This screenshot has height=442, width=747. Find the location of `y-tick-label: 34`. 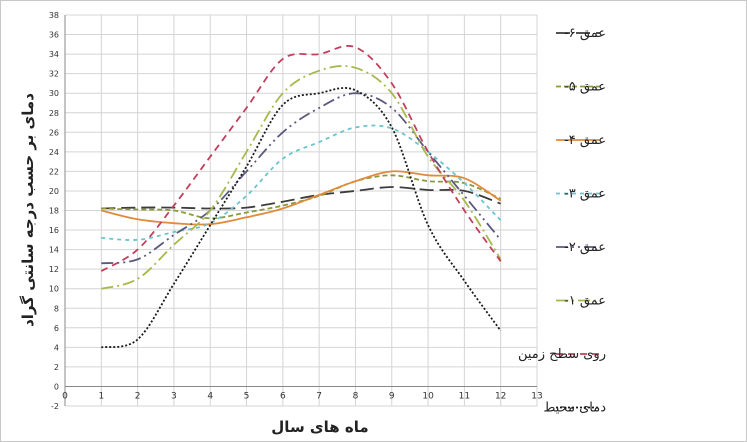

y-tick-label: 34 is located at coordinates (54, 54).